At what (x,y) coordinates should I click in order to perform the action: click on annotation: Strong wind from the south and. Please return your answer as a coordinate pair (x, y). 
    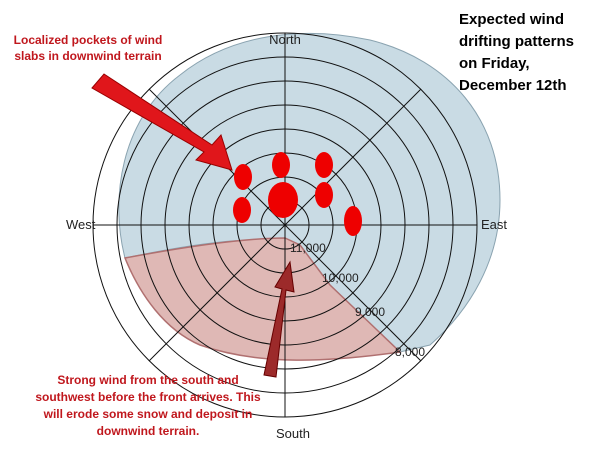
    Looking at the image, I should click on (147, 380).